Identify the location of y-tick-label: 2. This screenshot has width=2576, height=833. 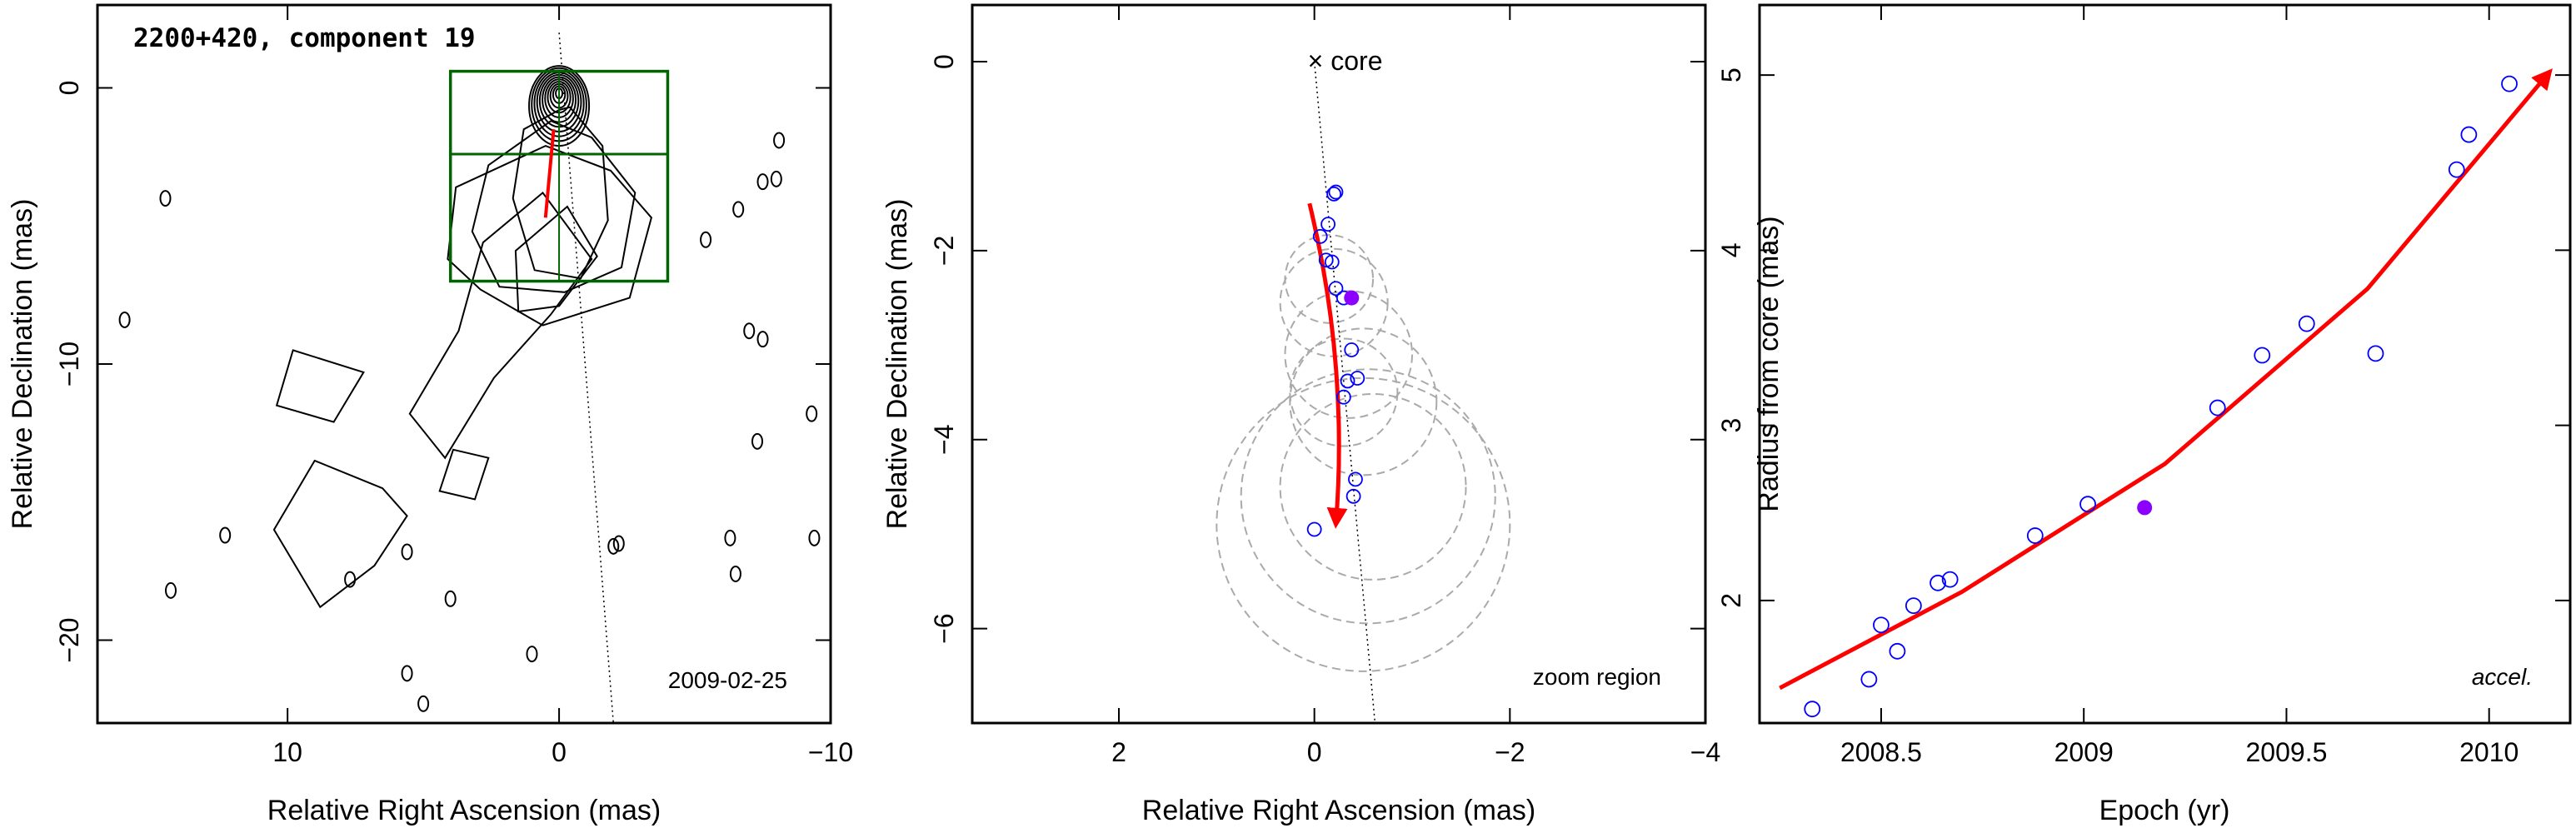
(1731, 600).